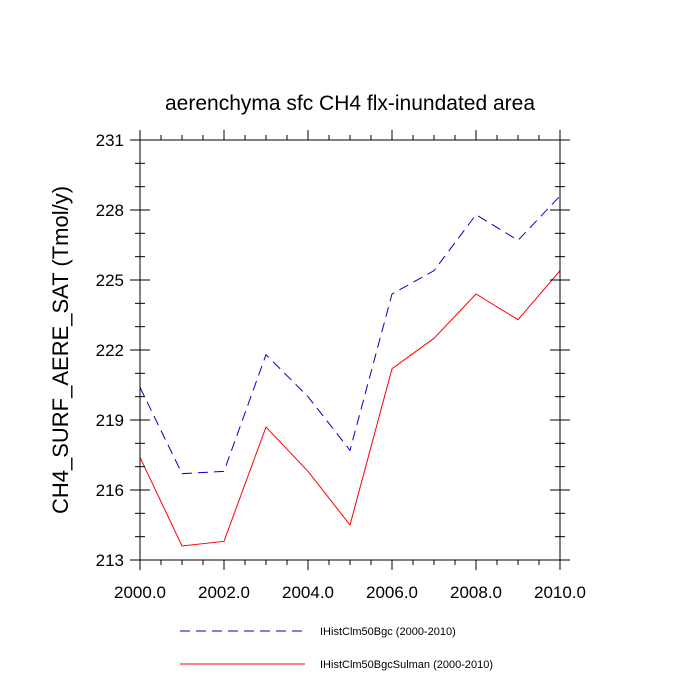  Describe the element at coordinates (476, 592) in the screenshot. I see `x-tick-label: 2008.0` at that location.